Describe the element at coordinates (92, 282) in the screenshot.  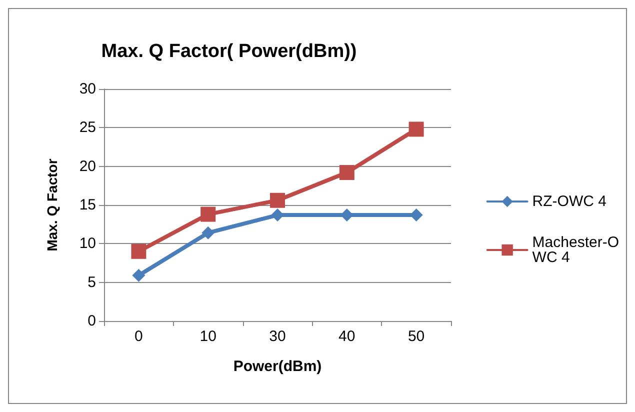
I see `y-tick-label: 5` at that location.